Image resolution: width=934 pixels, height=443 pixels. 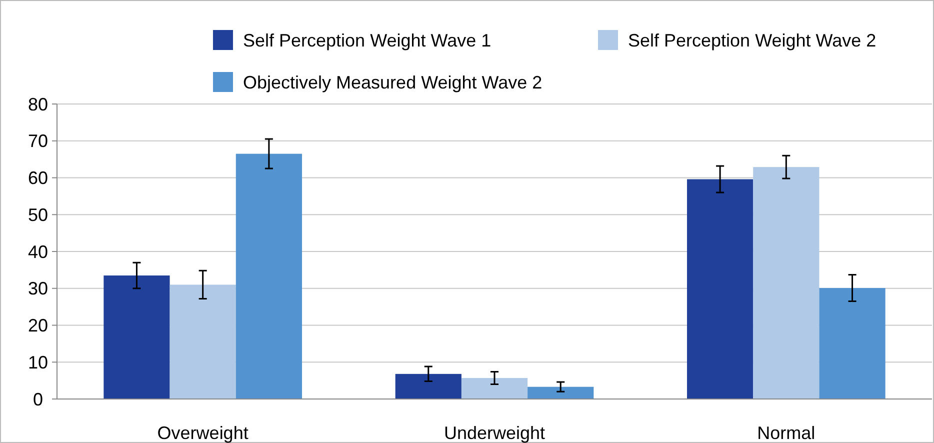 What do you see at coordinates (38, 252) in the screenshot?
I see `y-tick-label: 40` at bounding box center [38, 252].